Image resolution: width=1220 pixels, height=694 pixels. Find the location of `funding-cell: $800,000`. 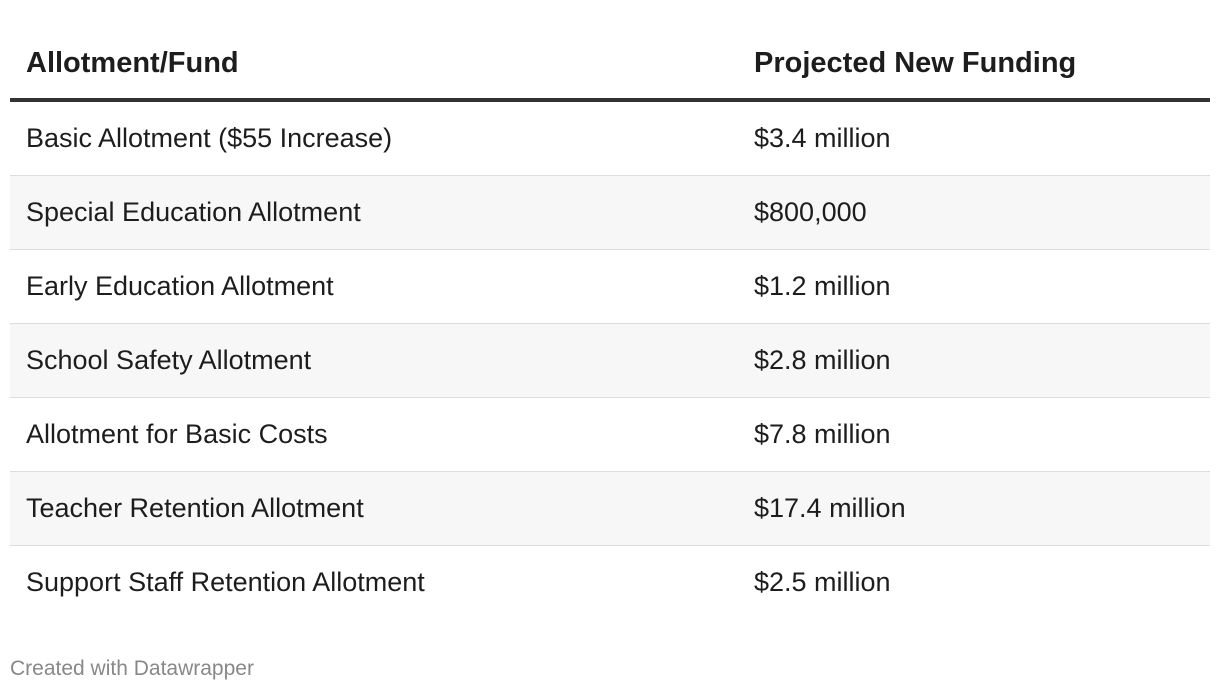

funding-cell: $800,000 is located at coordinates (974, 212).